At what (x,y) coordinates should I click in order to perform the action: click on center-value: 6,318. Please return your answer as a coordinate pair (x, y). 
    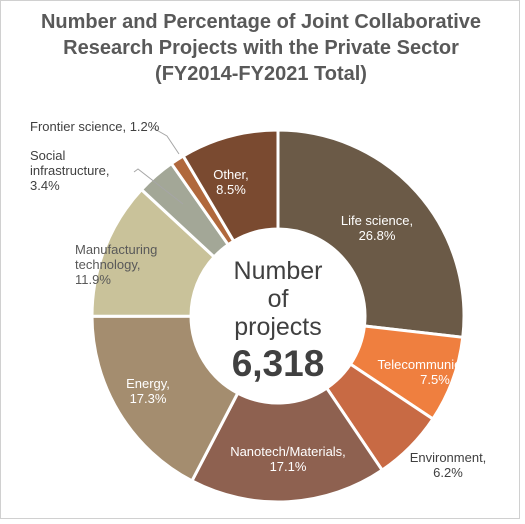
    Looking at the image, I should click on (278, 363).